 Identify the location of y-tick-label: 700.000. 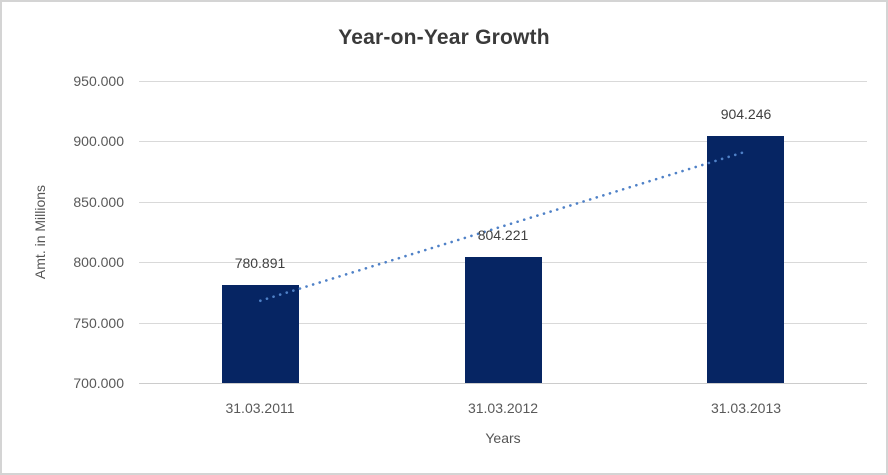
(98, 383).